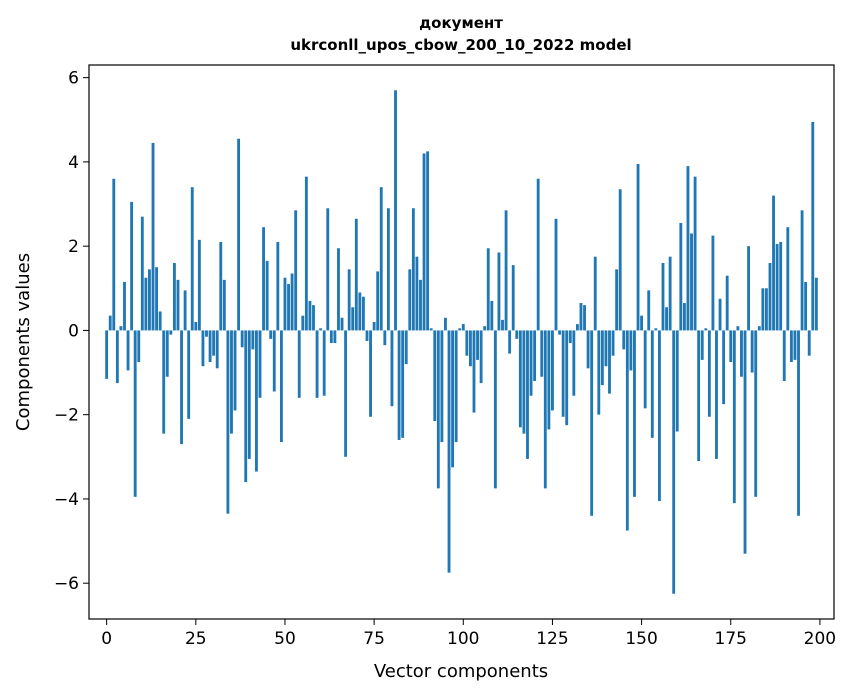  What do you see at coordinates (73, 163) in the screenshot?
I see `y-tick-label: 4` at bounding box center [73, 163].